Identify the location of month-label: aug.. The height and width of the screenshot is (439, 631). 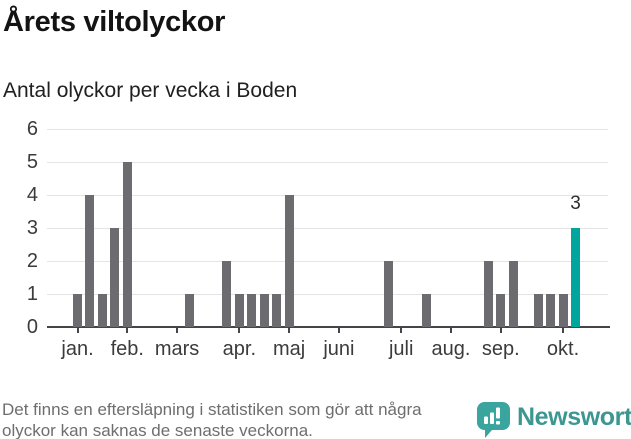
(451, 349).